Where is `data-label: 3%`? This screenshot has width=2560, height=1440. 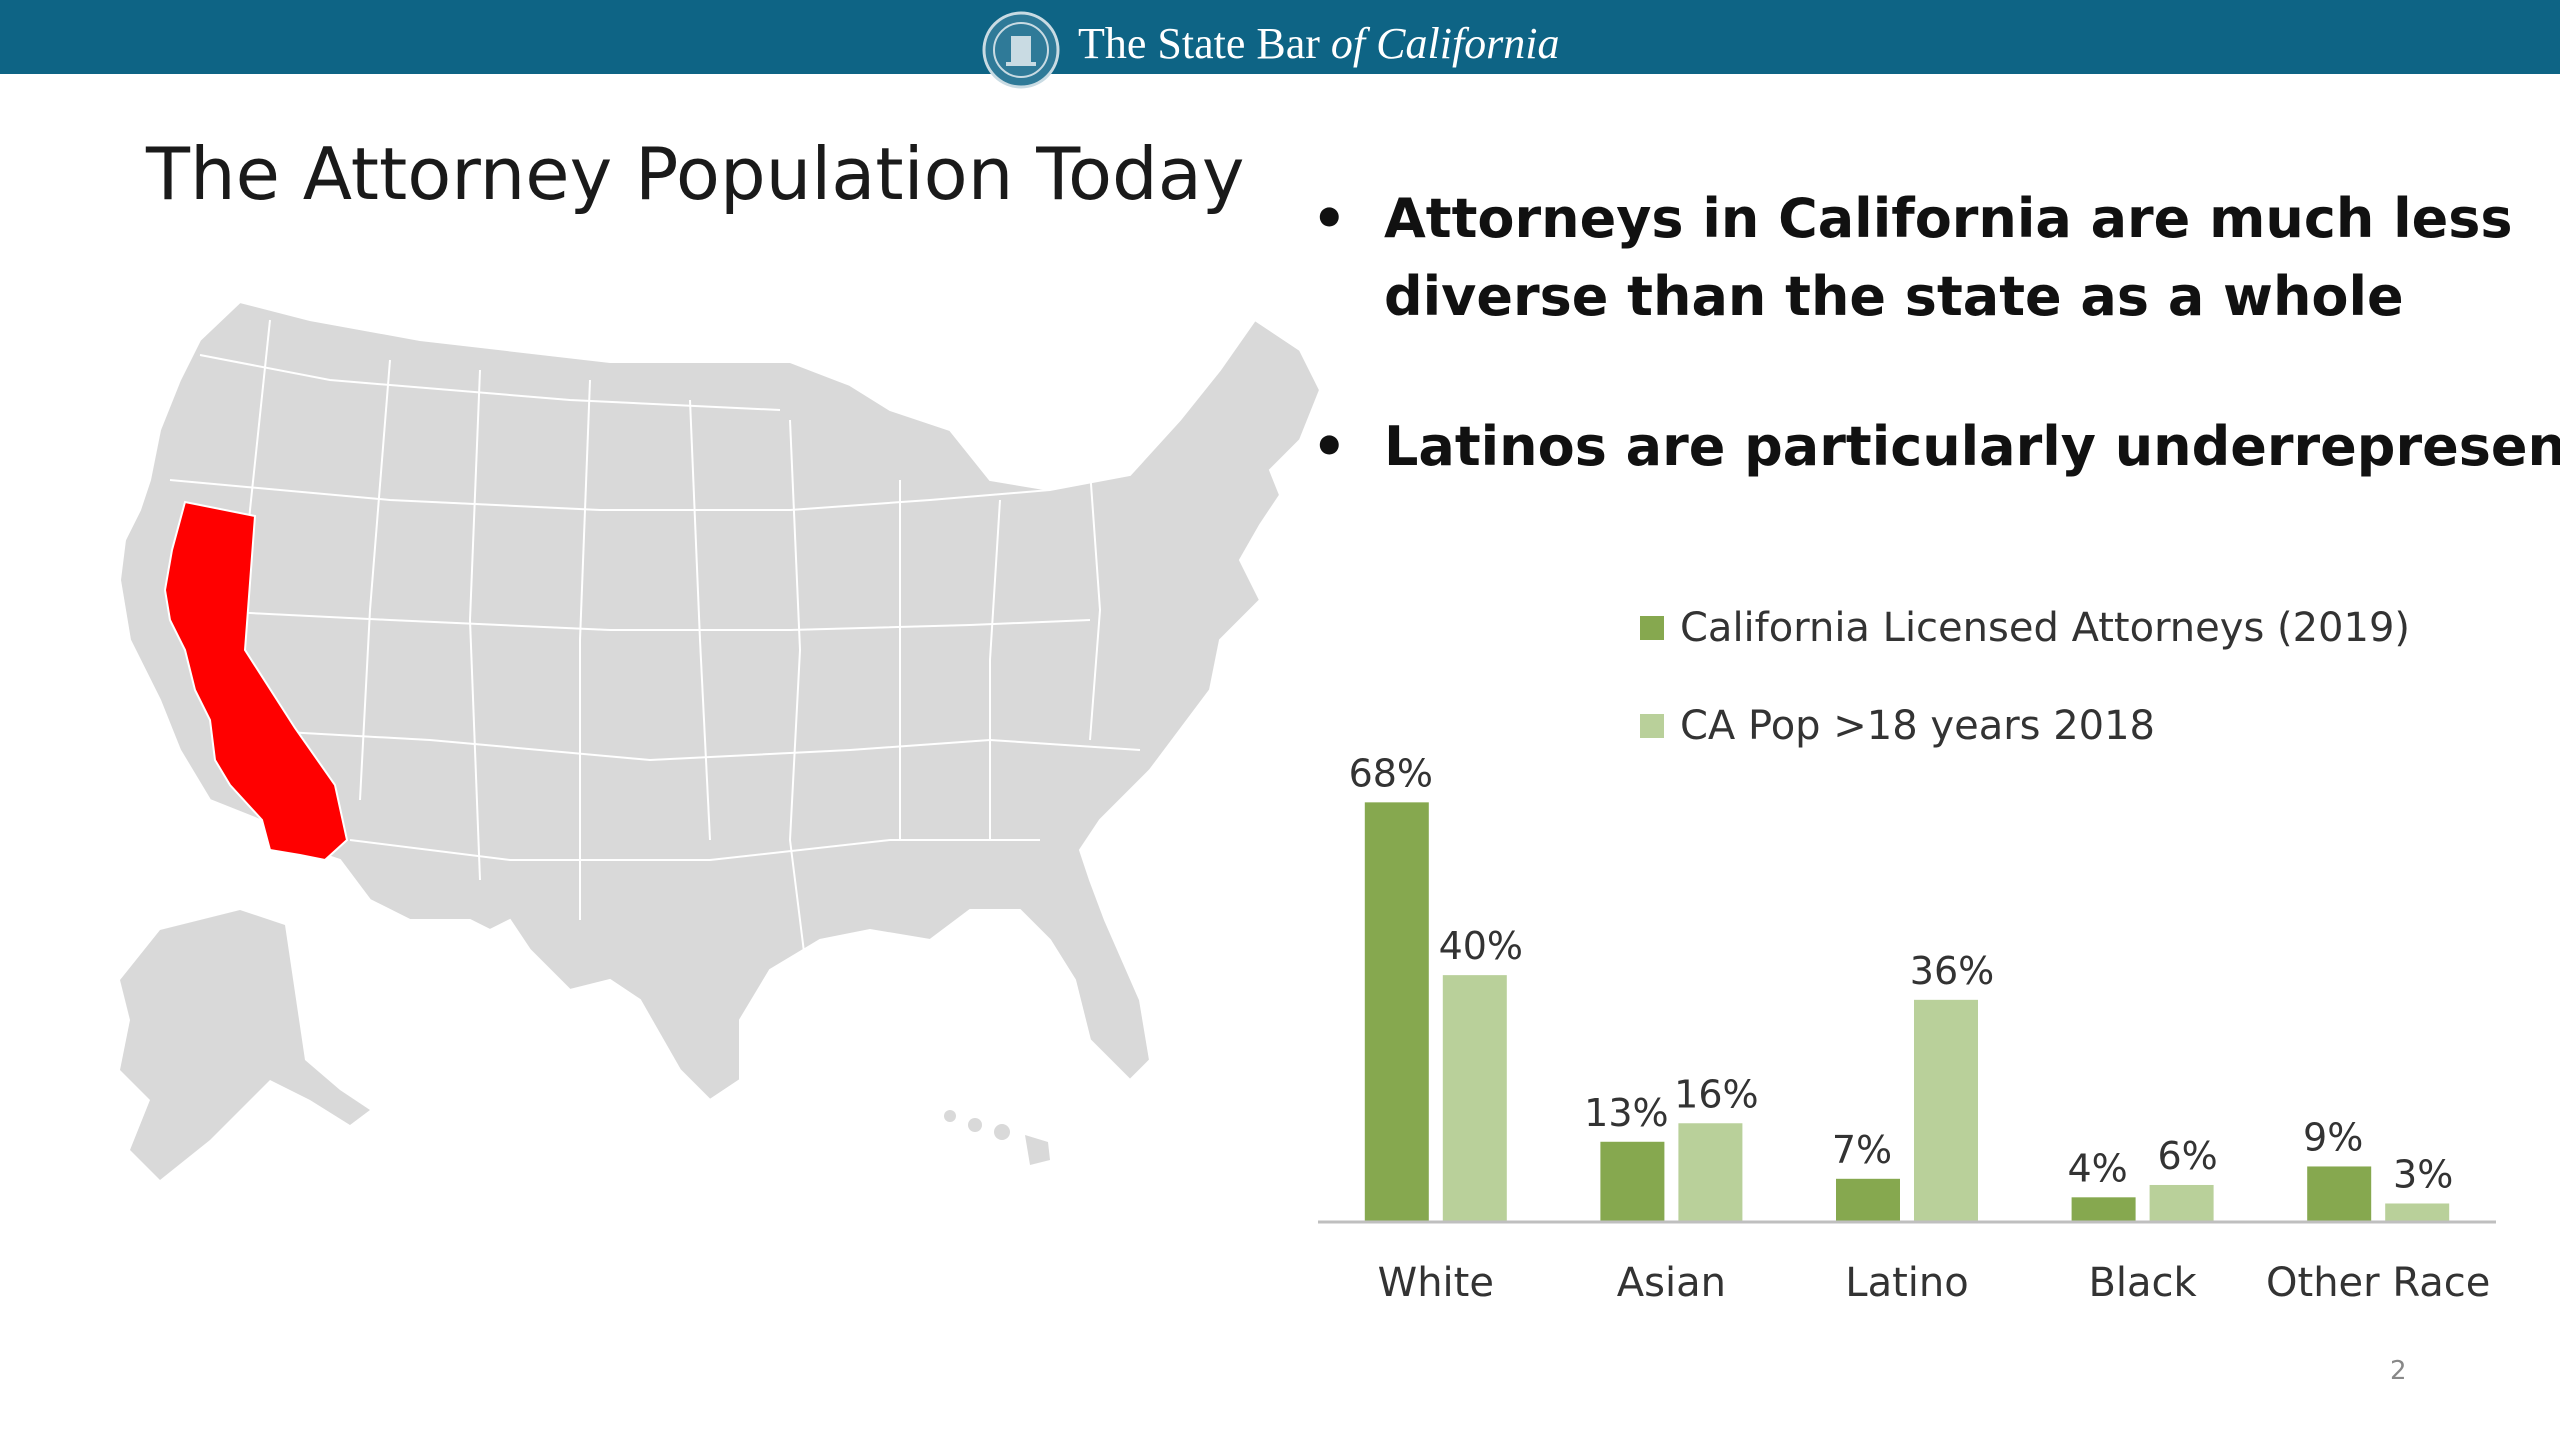 data-label: 3% is located at coordinates (2423, 1174).